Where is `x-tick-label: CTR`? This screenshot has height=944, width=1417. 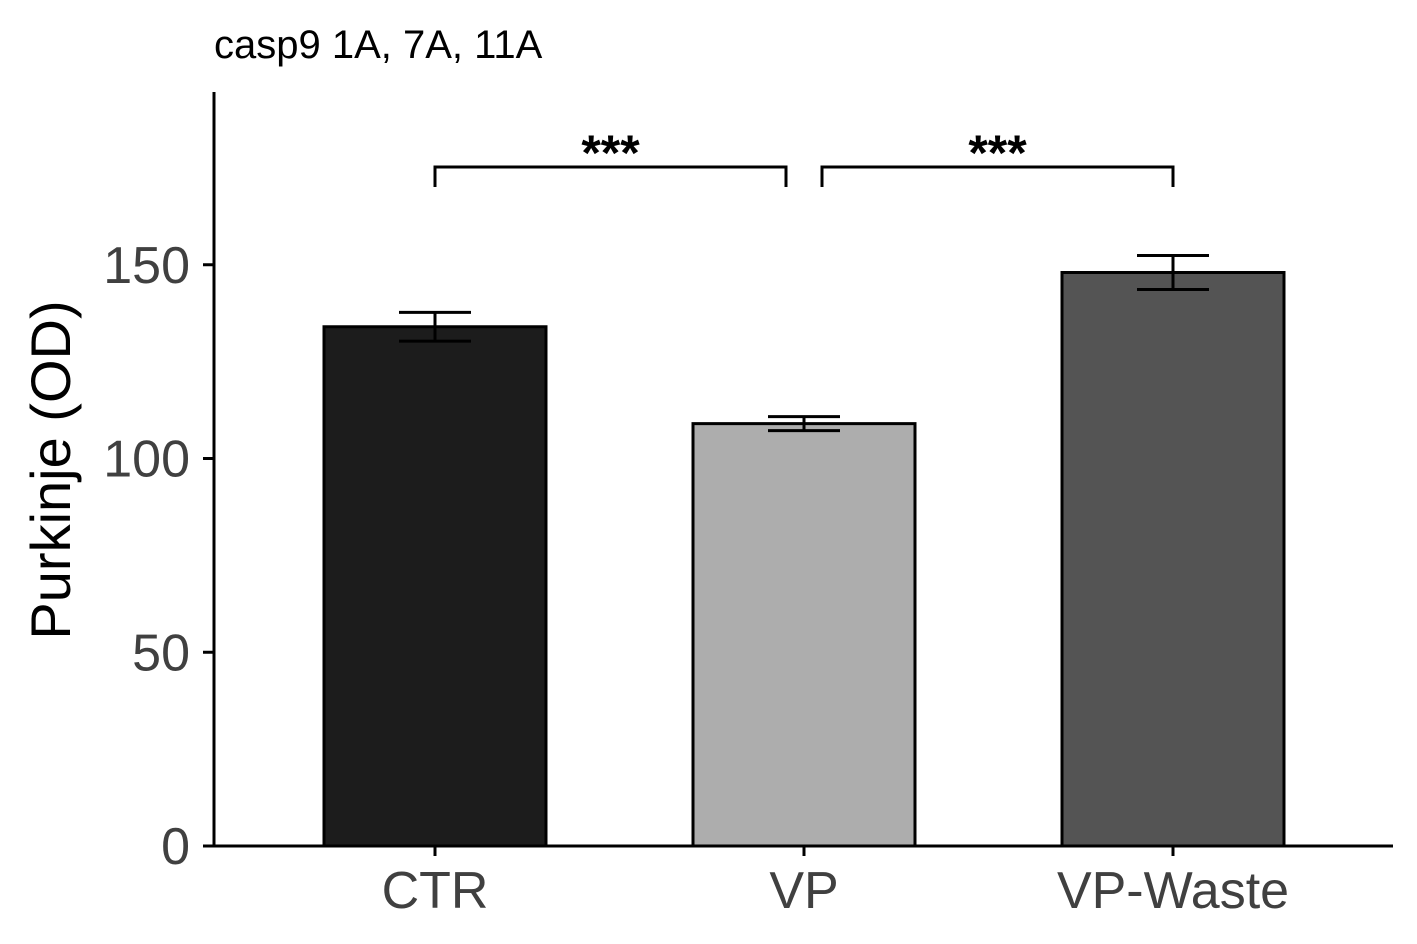 x-tick-label: CTR is located at coordinates (435, 891).